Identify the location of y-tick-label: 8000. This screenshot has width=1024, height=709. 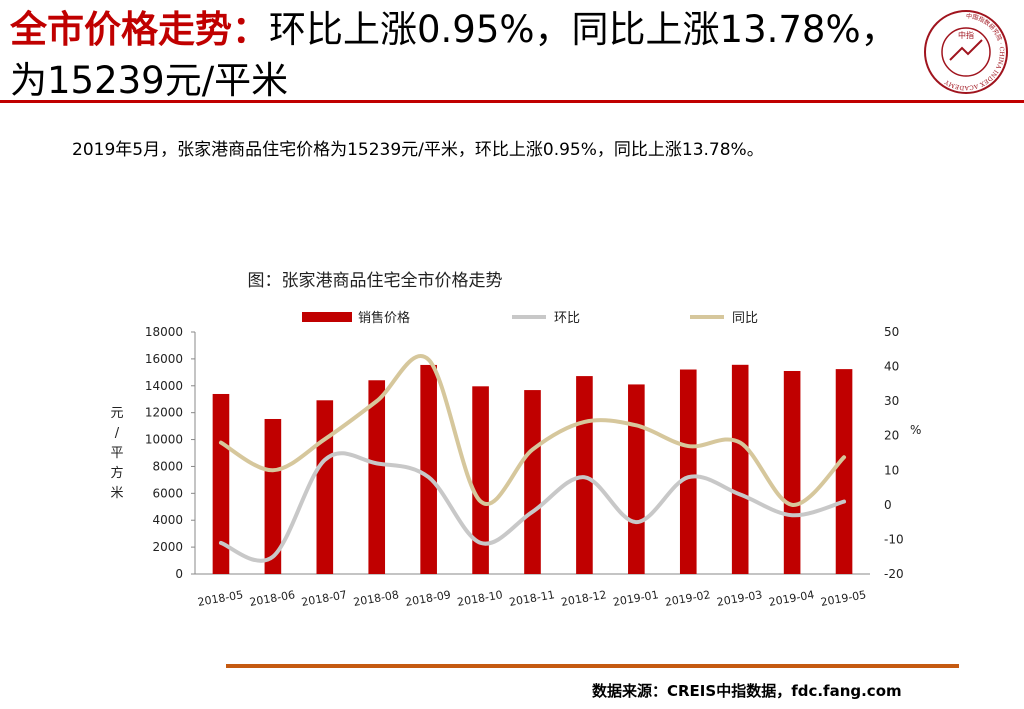
(167, 466).